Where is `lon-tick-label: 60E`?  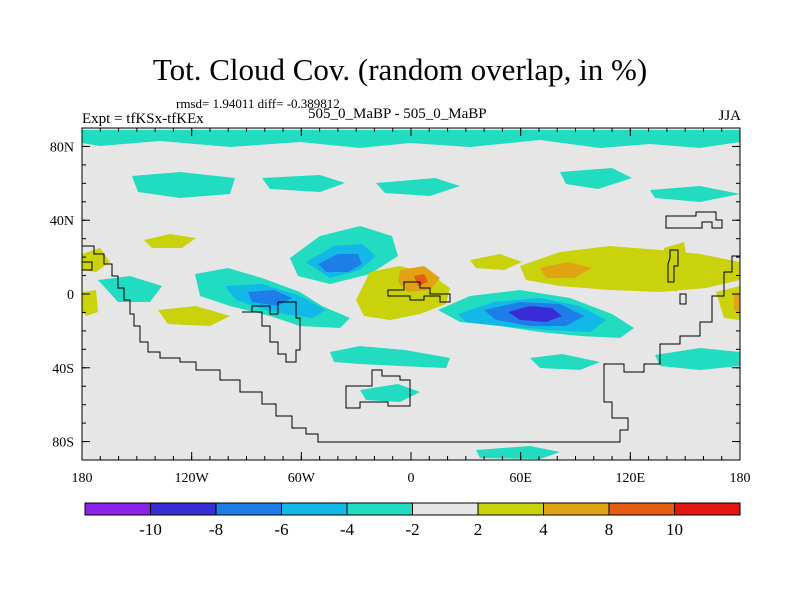
lon-tick-label: 60E is located at coordinates (520, 478).